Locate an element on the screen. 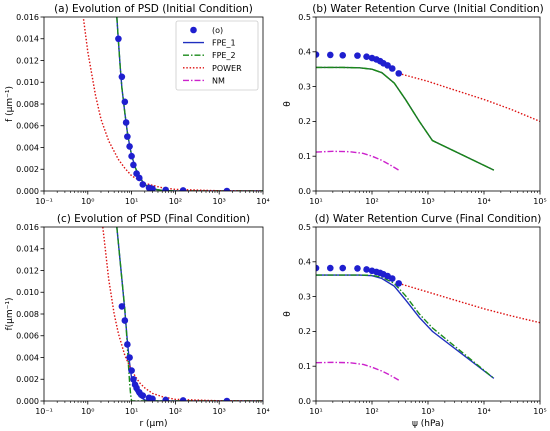 The image size is (550, 431). y-axis-label: f (μm⁻¹) is located at coordinates (10, 104).